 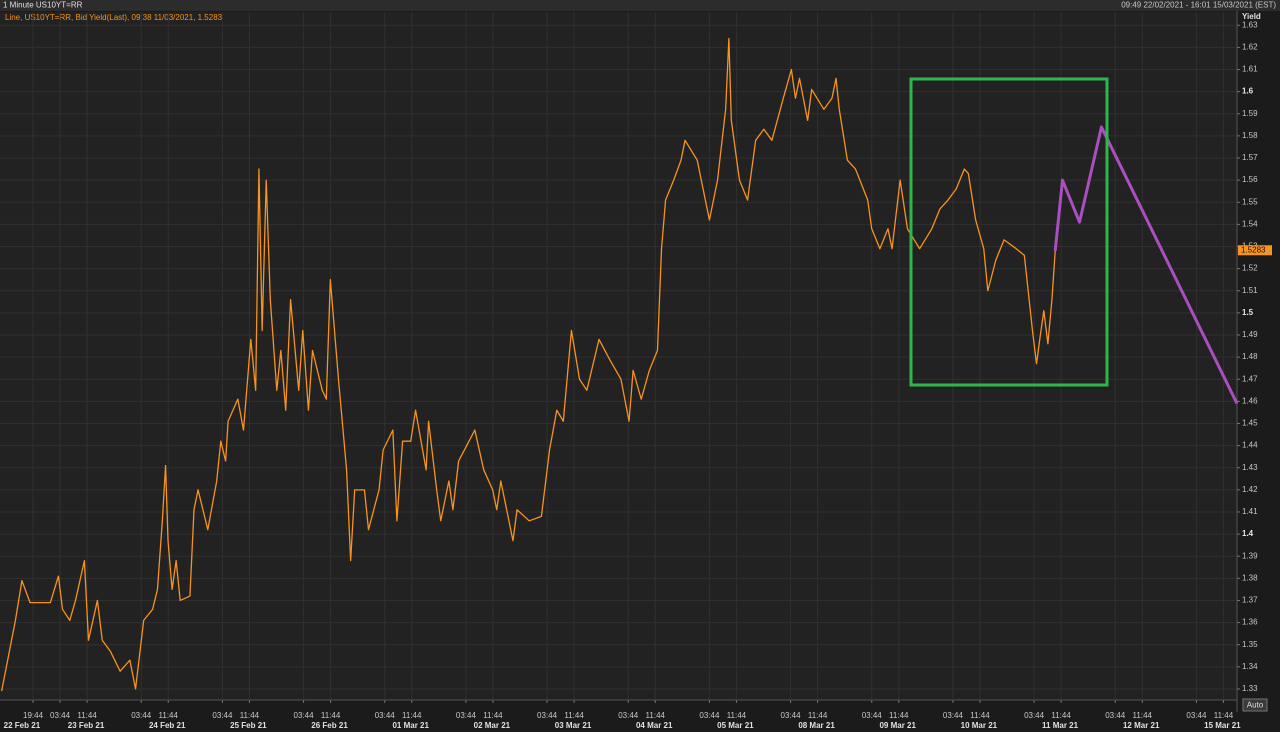 What do you see at coordinates (1250, 555) in the screenshot?
I see `y-tick-label: 1.39` at bounding box center [1250, 555].